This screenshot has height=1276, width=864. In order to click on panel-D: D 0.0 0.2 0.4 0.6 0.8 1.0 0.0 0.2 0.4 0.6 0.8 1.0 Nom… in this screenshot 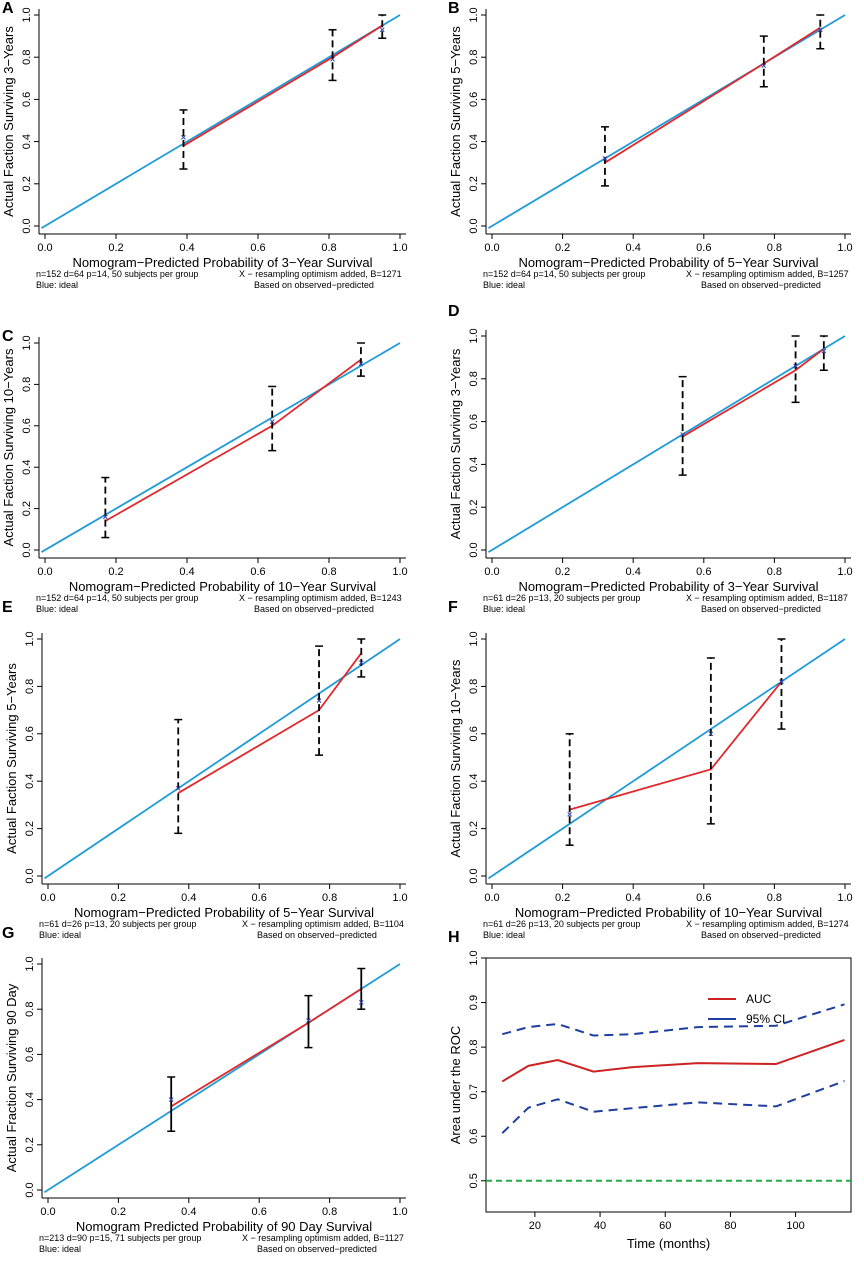, I will do `click(650, 458)`.